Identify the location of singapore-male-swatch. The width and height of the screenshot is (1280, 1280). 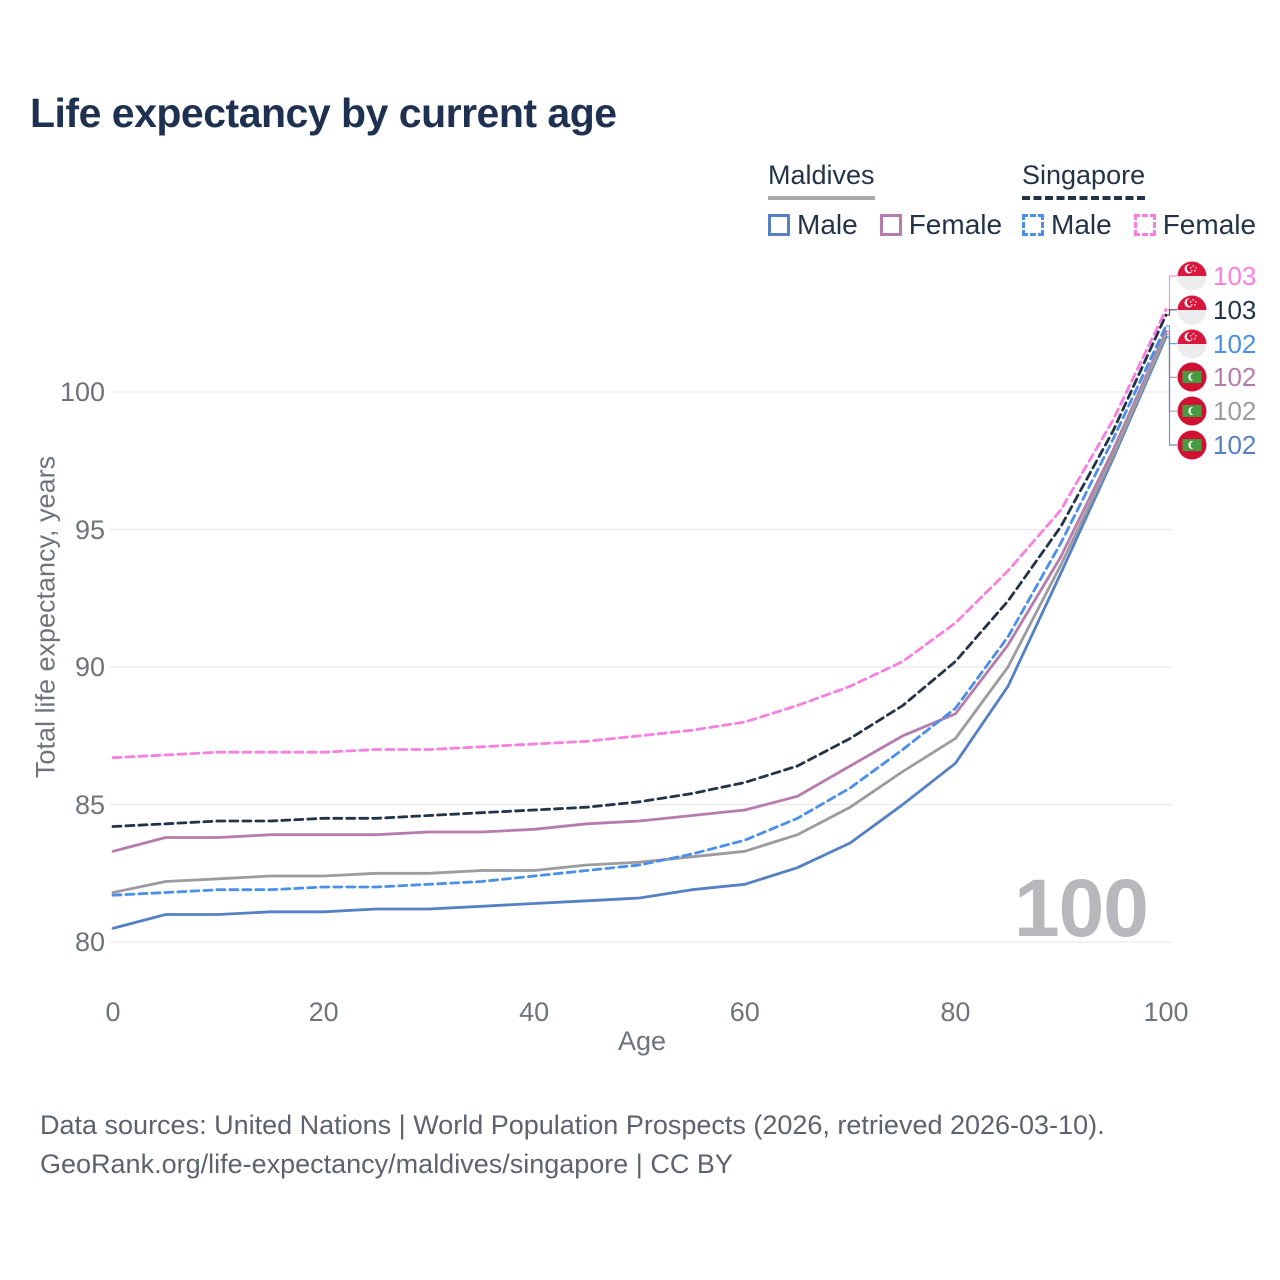
(1033, 225).